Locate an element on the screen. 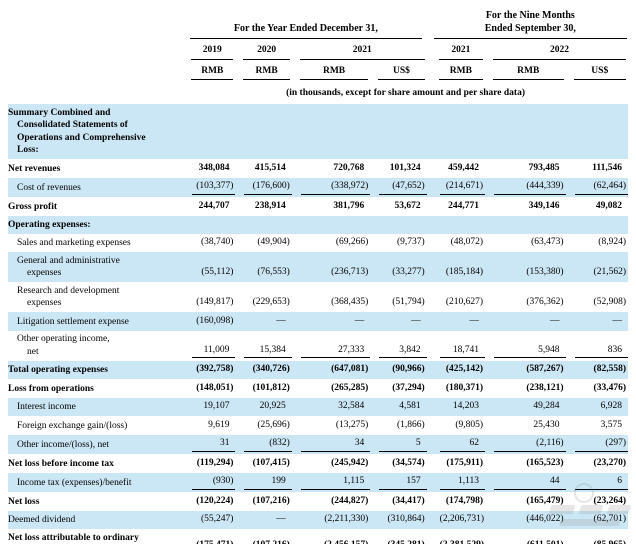  value-cell: 836 is located at coordinates (597, 346).